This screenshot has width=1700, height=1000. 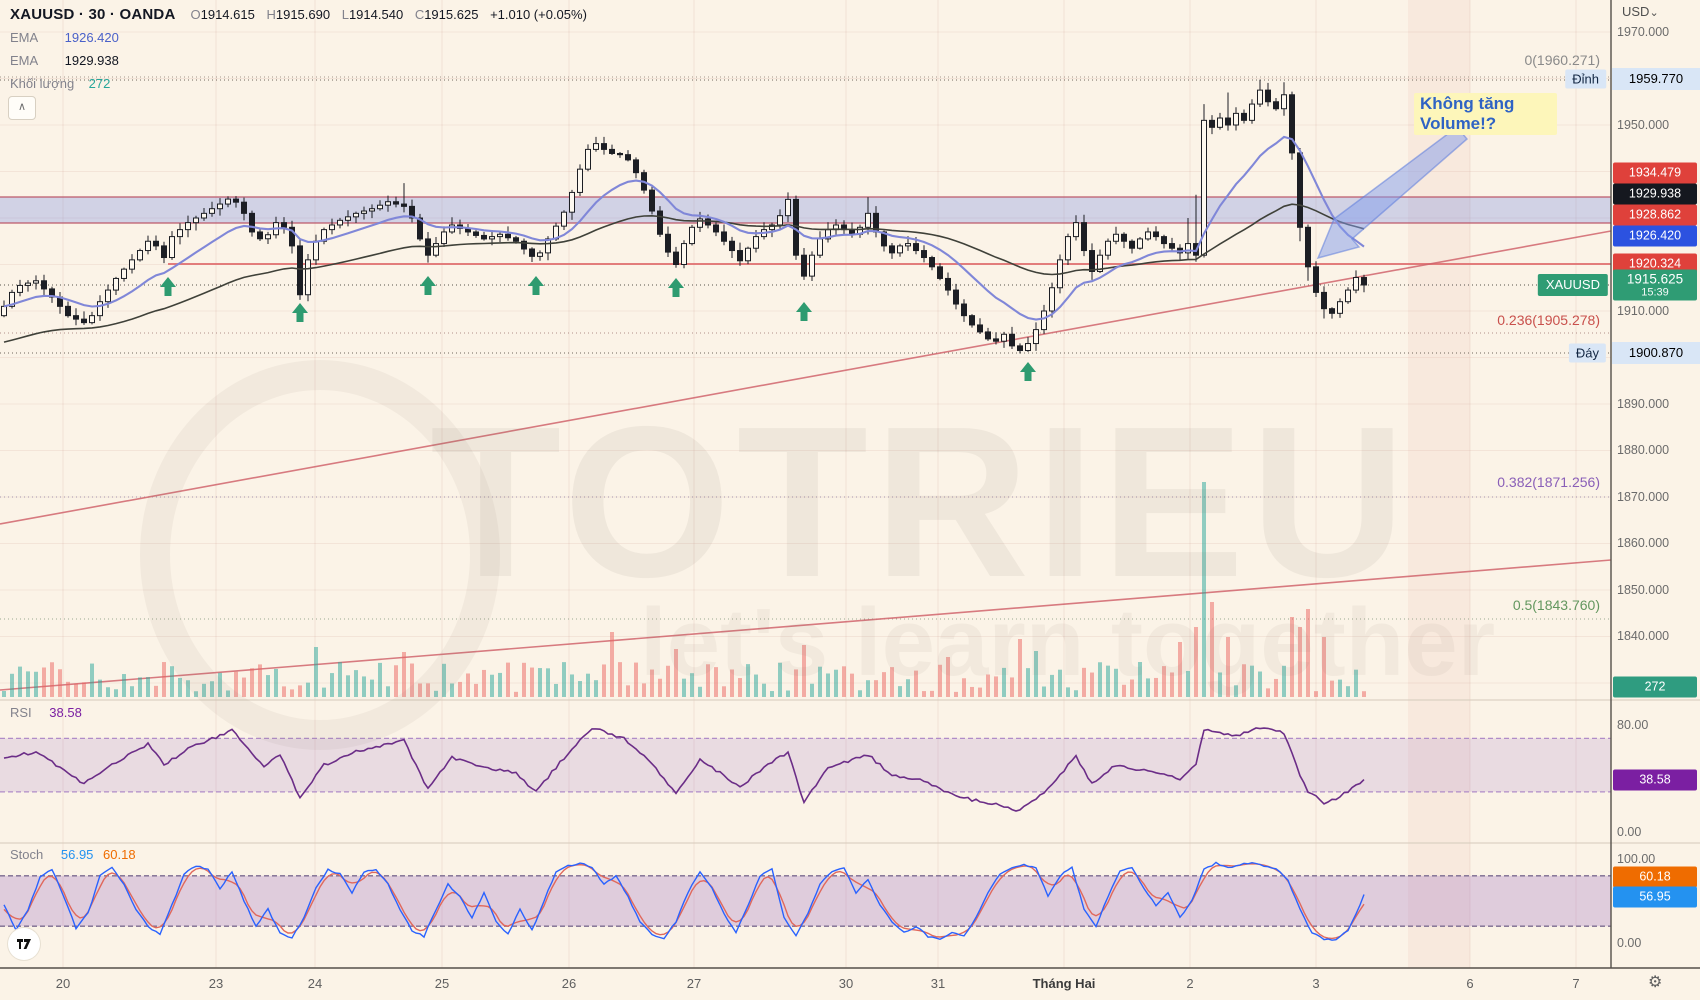 I want to click on axis-price-badge: 1928.862, so click(x=1655, y=215).